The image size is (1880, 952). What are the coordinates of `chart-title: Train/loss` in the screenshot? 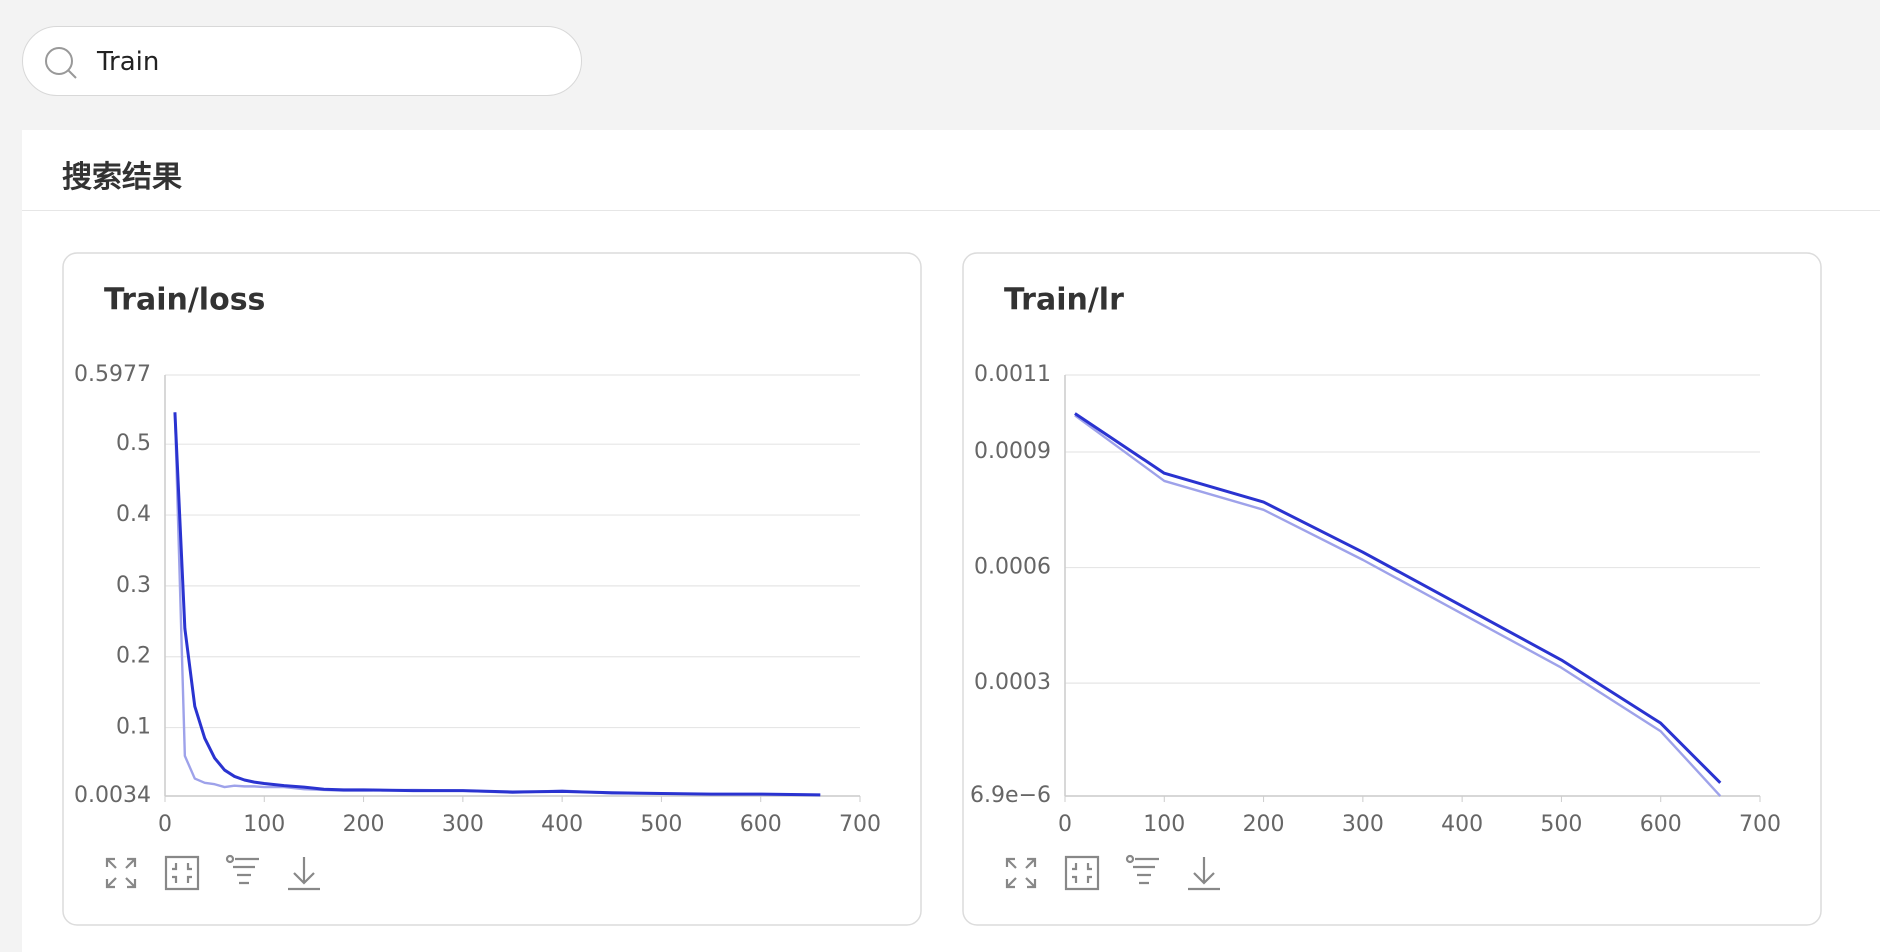 It's located at (184, 300).